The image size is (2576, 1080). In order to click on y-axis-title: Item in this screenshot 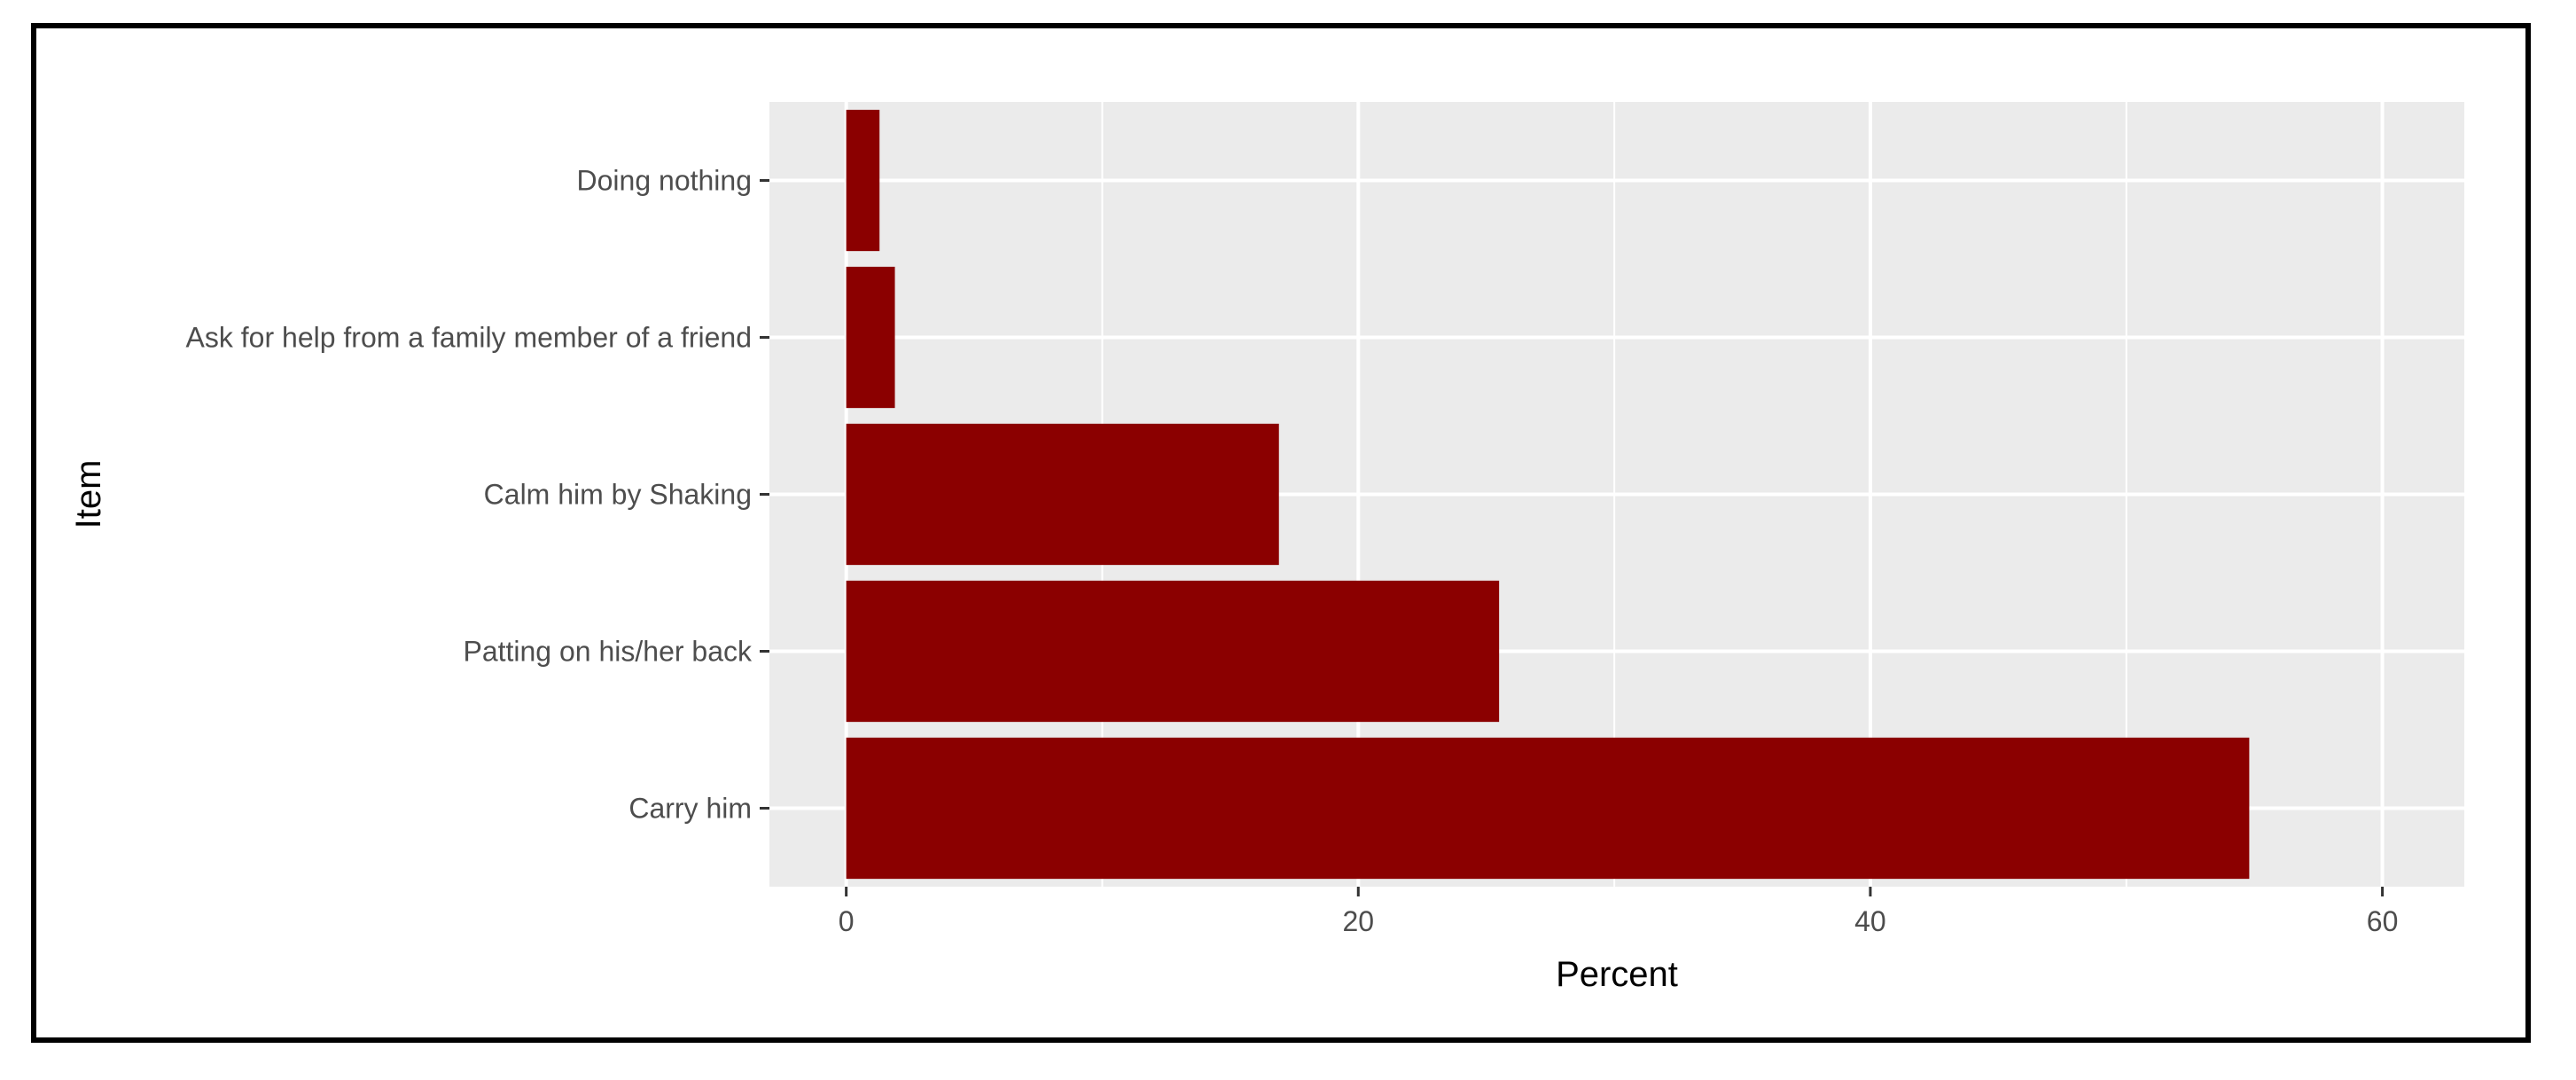, I will do `click(88, 495)`.